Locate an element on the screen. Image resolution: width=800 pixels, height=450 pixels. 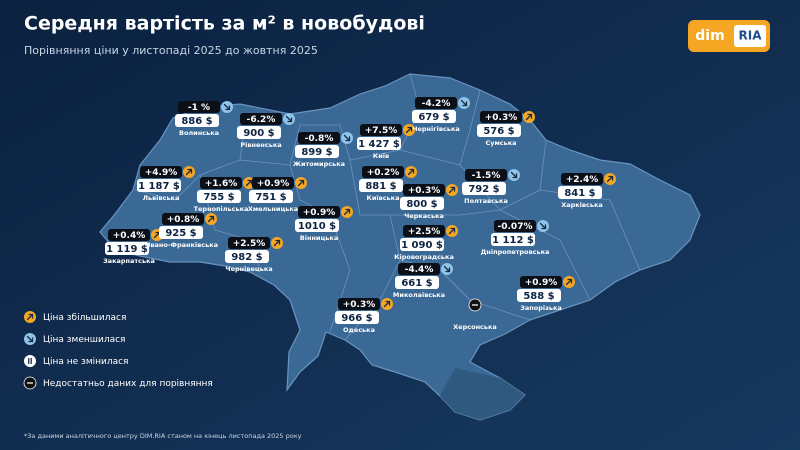
region-name: Сумська is located at coordinates (500, 143).